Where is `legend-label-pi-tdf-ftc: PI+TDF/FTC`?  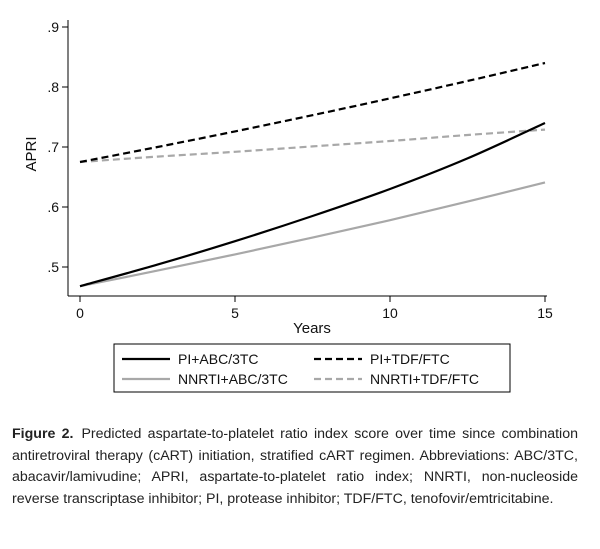 legend-label-pi-tdf-ftc: PI+TDF/FTC is located at coordinates (410, 359).